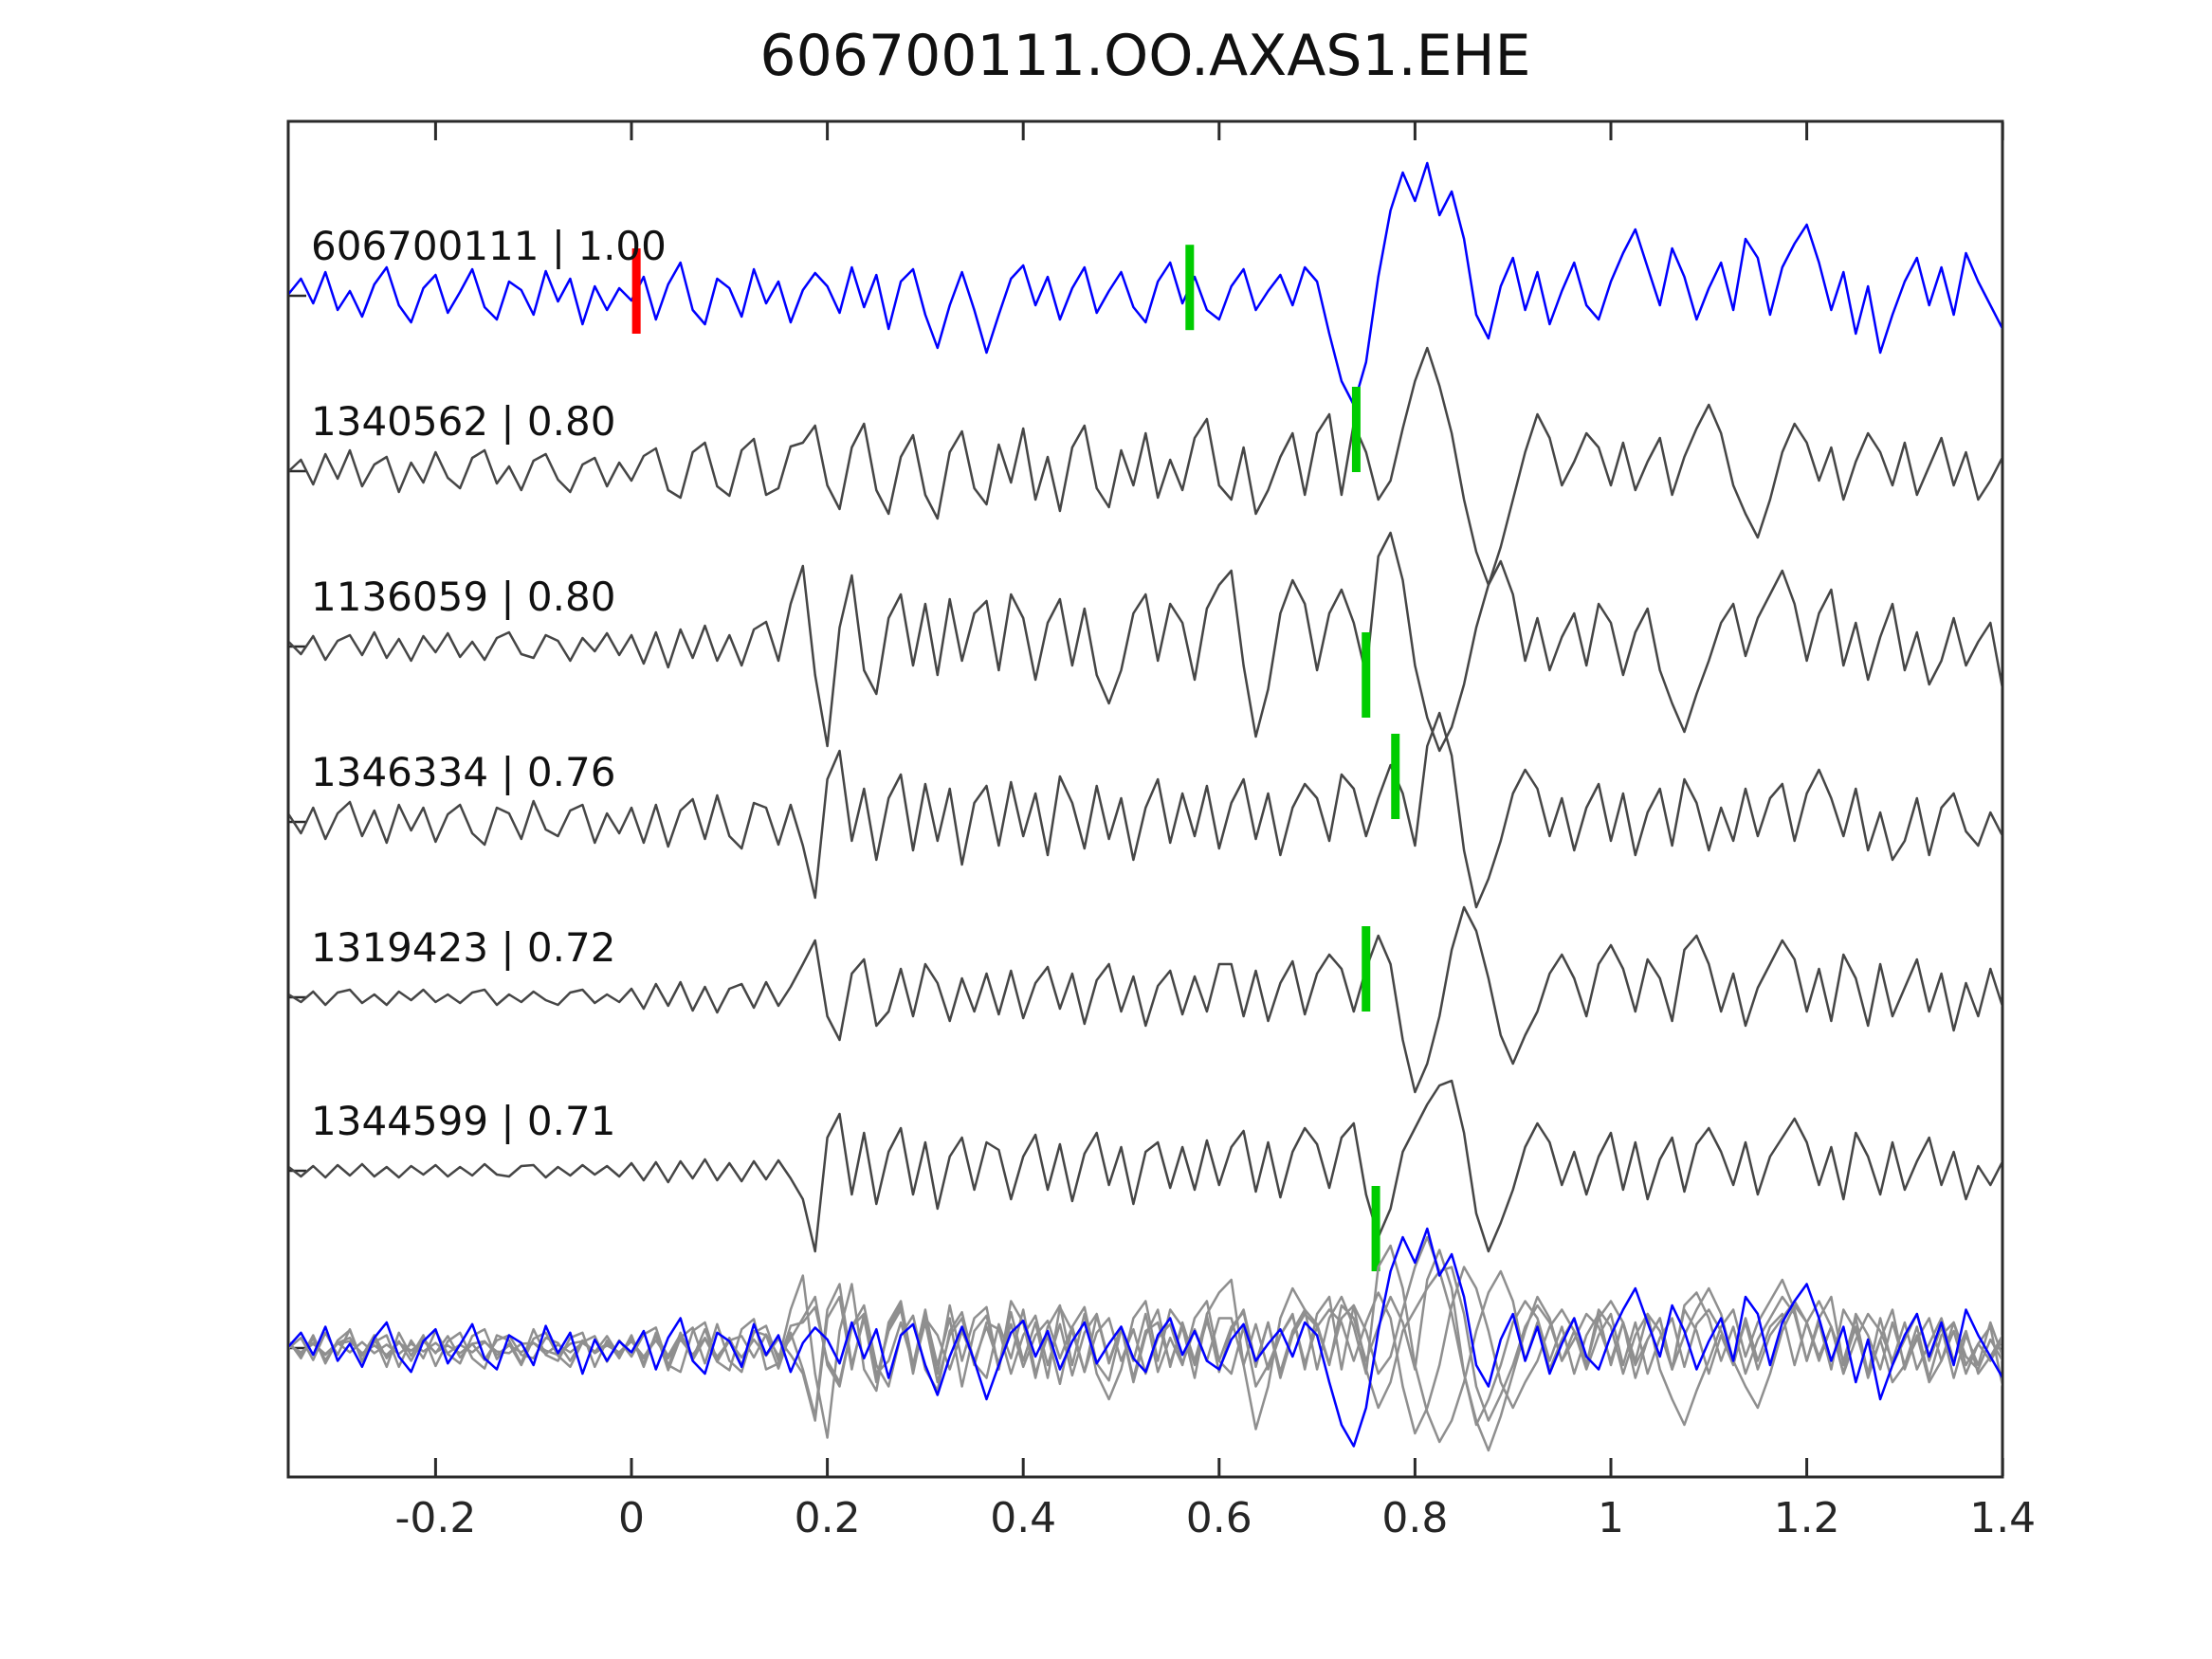  What do you see at coordinates (463, 772) in the screenshot?
I see `trace-label: 1346334 | 0.76` at bounding box center [463, 772].